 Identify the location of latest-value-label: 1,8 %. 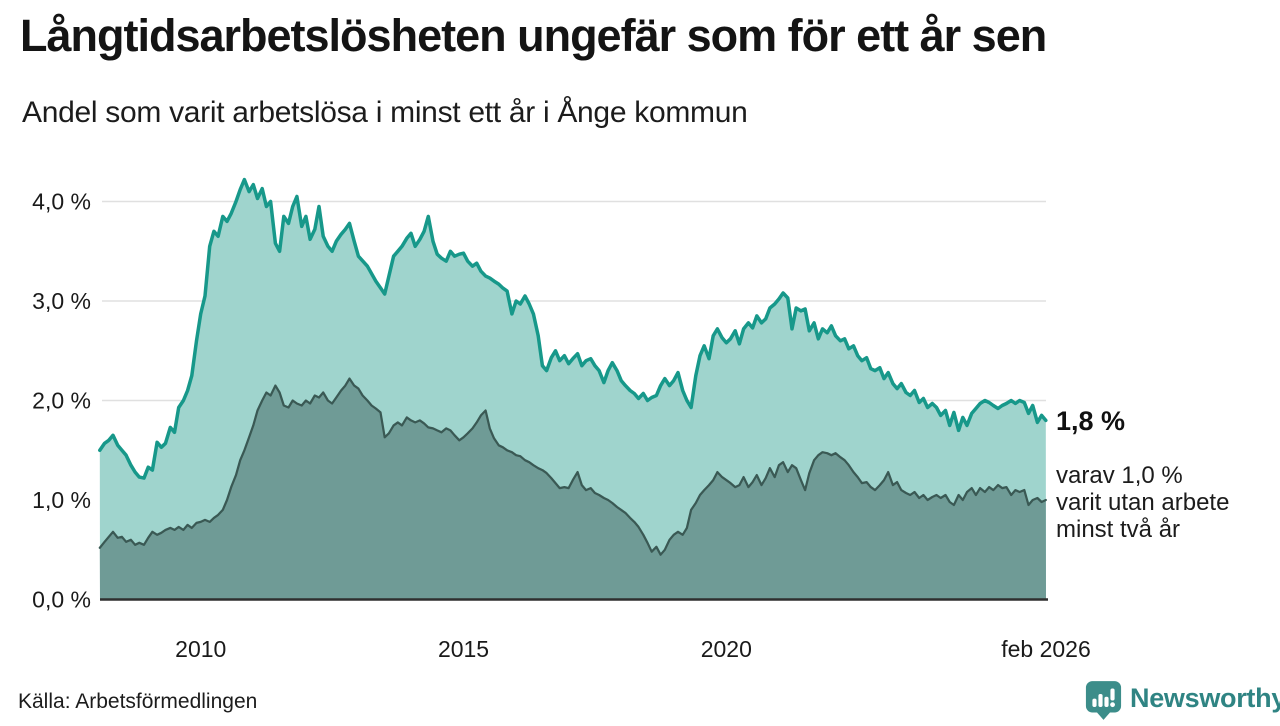
(1091, 421).